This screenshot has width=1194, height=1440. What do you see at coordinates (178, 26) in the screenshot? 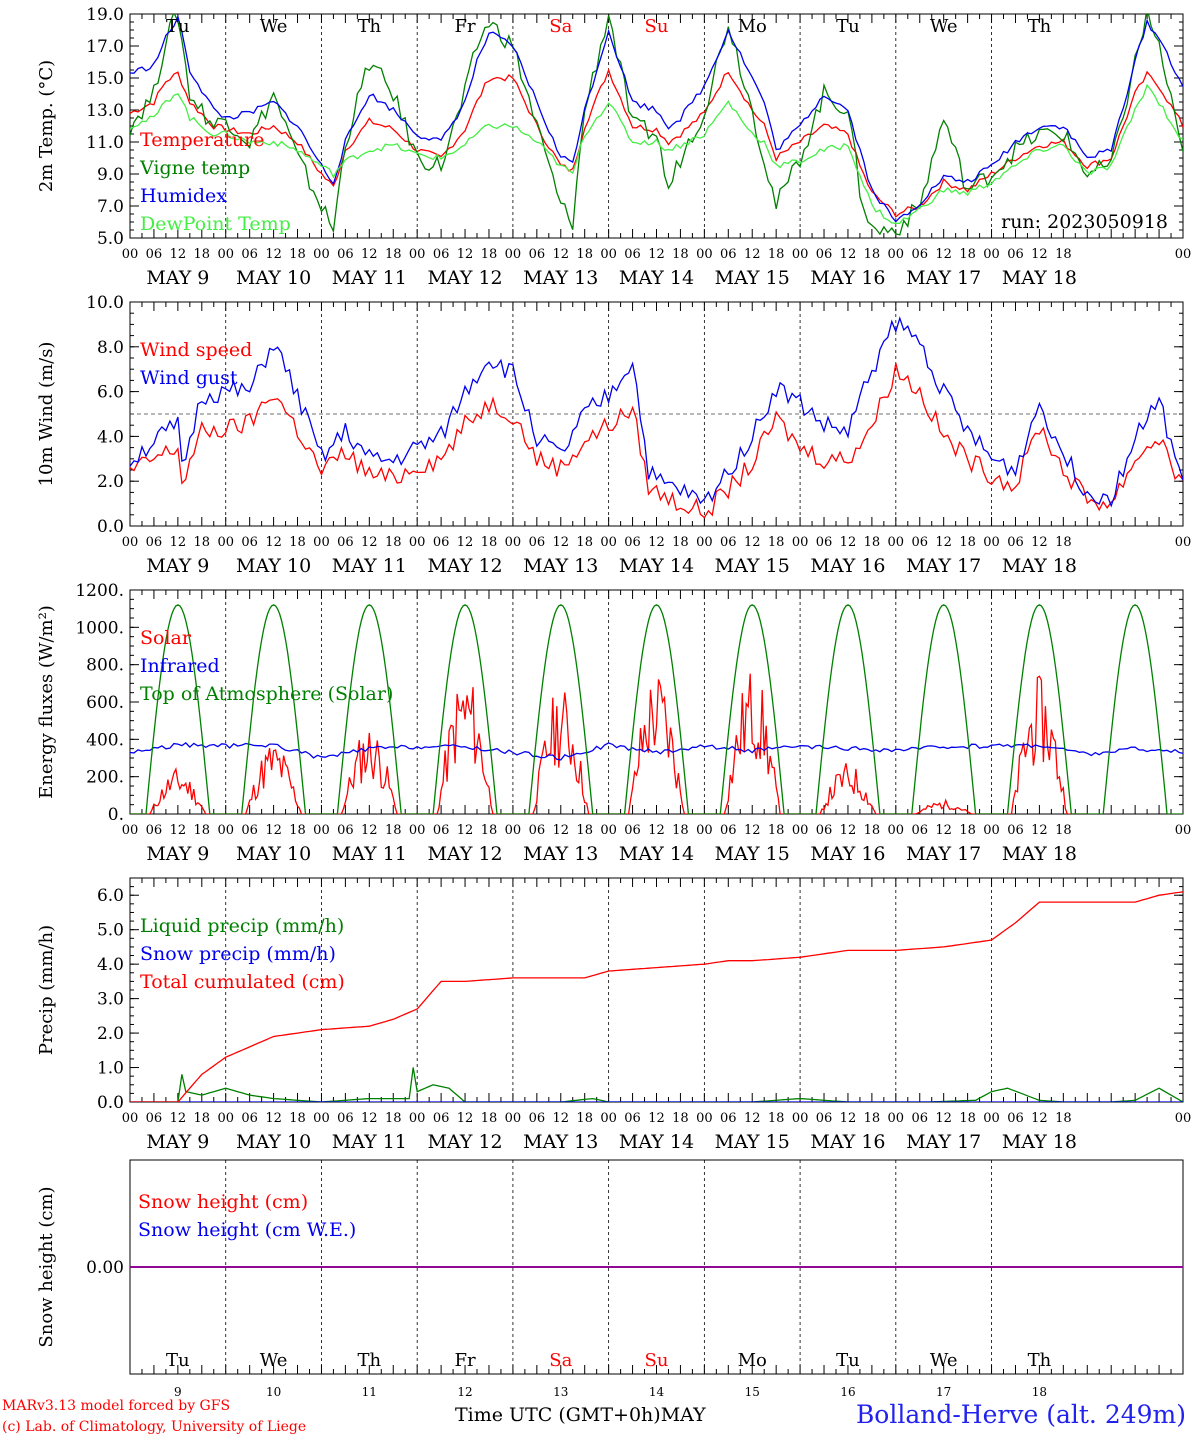
I see `weekday-label: Tu` at bounding box center [178, 26].